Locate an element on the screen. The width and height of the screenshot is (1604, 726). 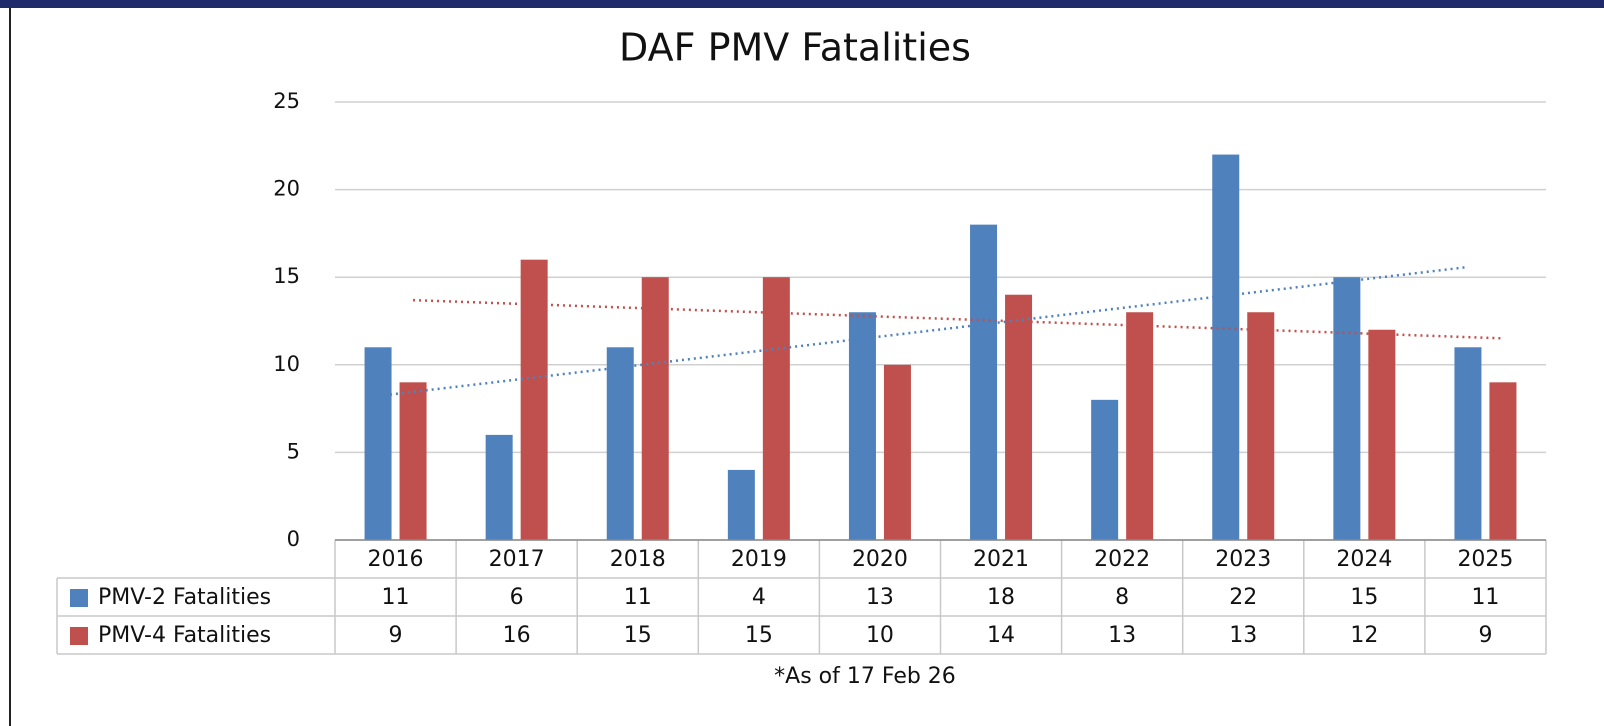
table-value: 10 is located at coordinates (880, 635).